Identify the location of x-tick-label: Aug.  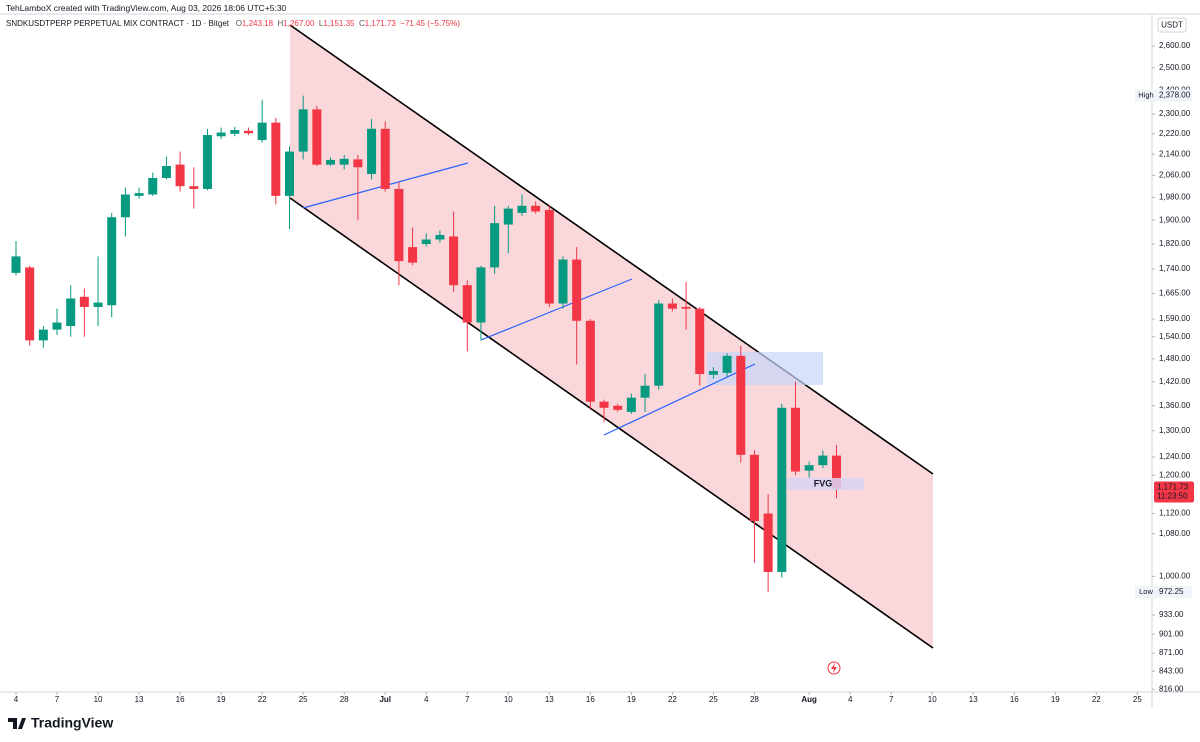
(809, 699).